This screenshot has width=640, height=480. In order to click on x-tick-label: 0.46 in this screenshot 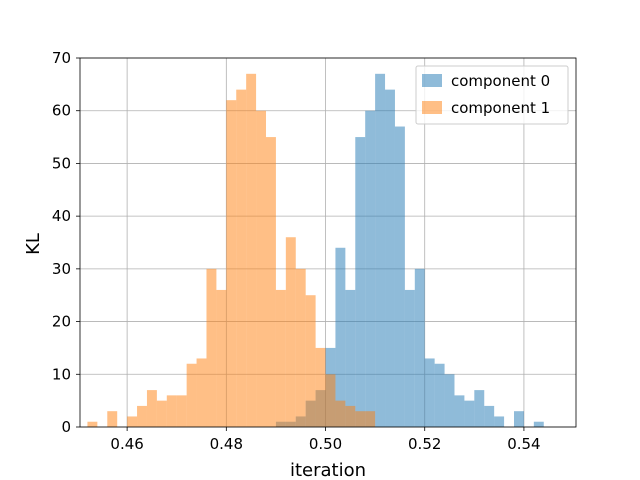, I will do `click(126, 444)`.